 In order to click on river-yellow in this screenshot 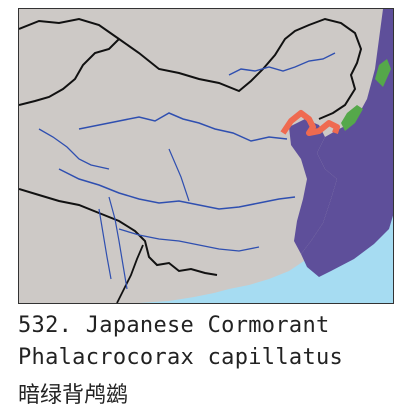, I will do `click(183, 127)`.